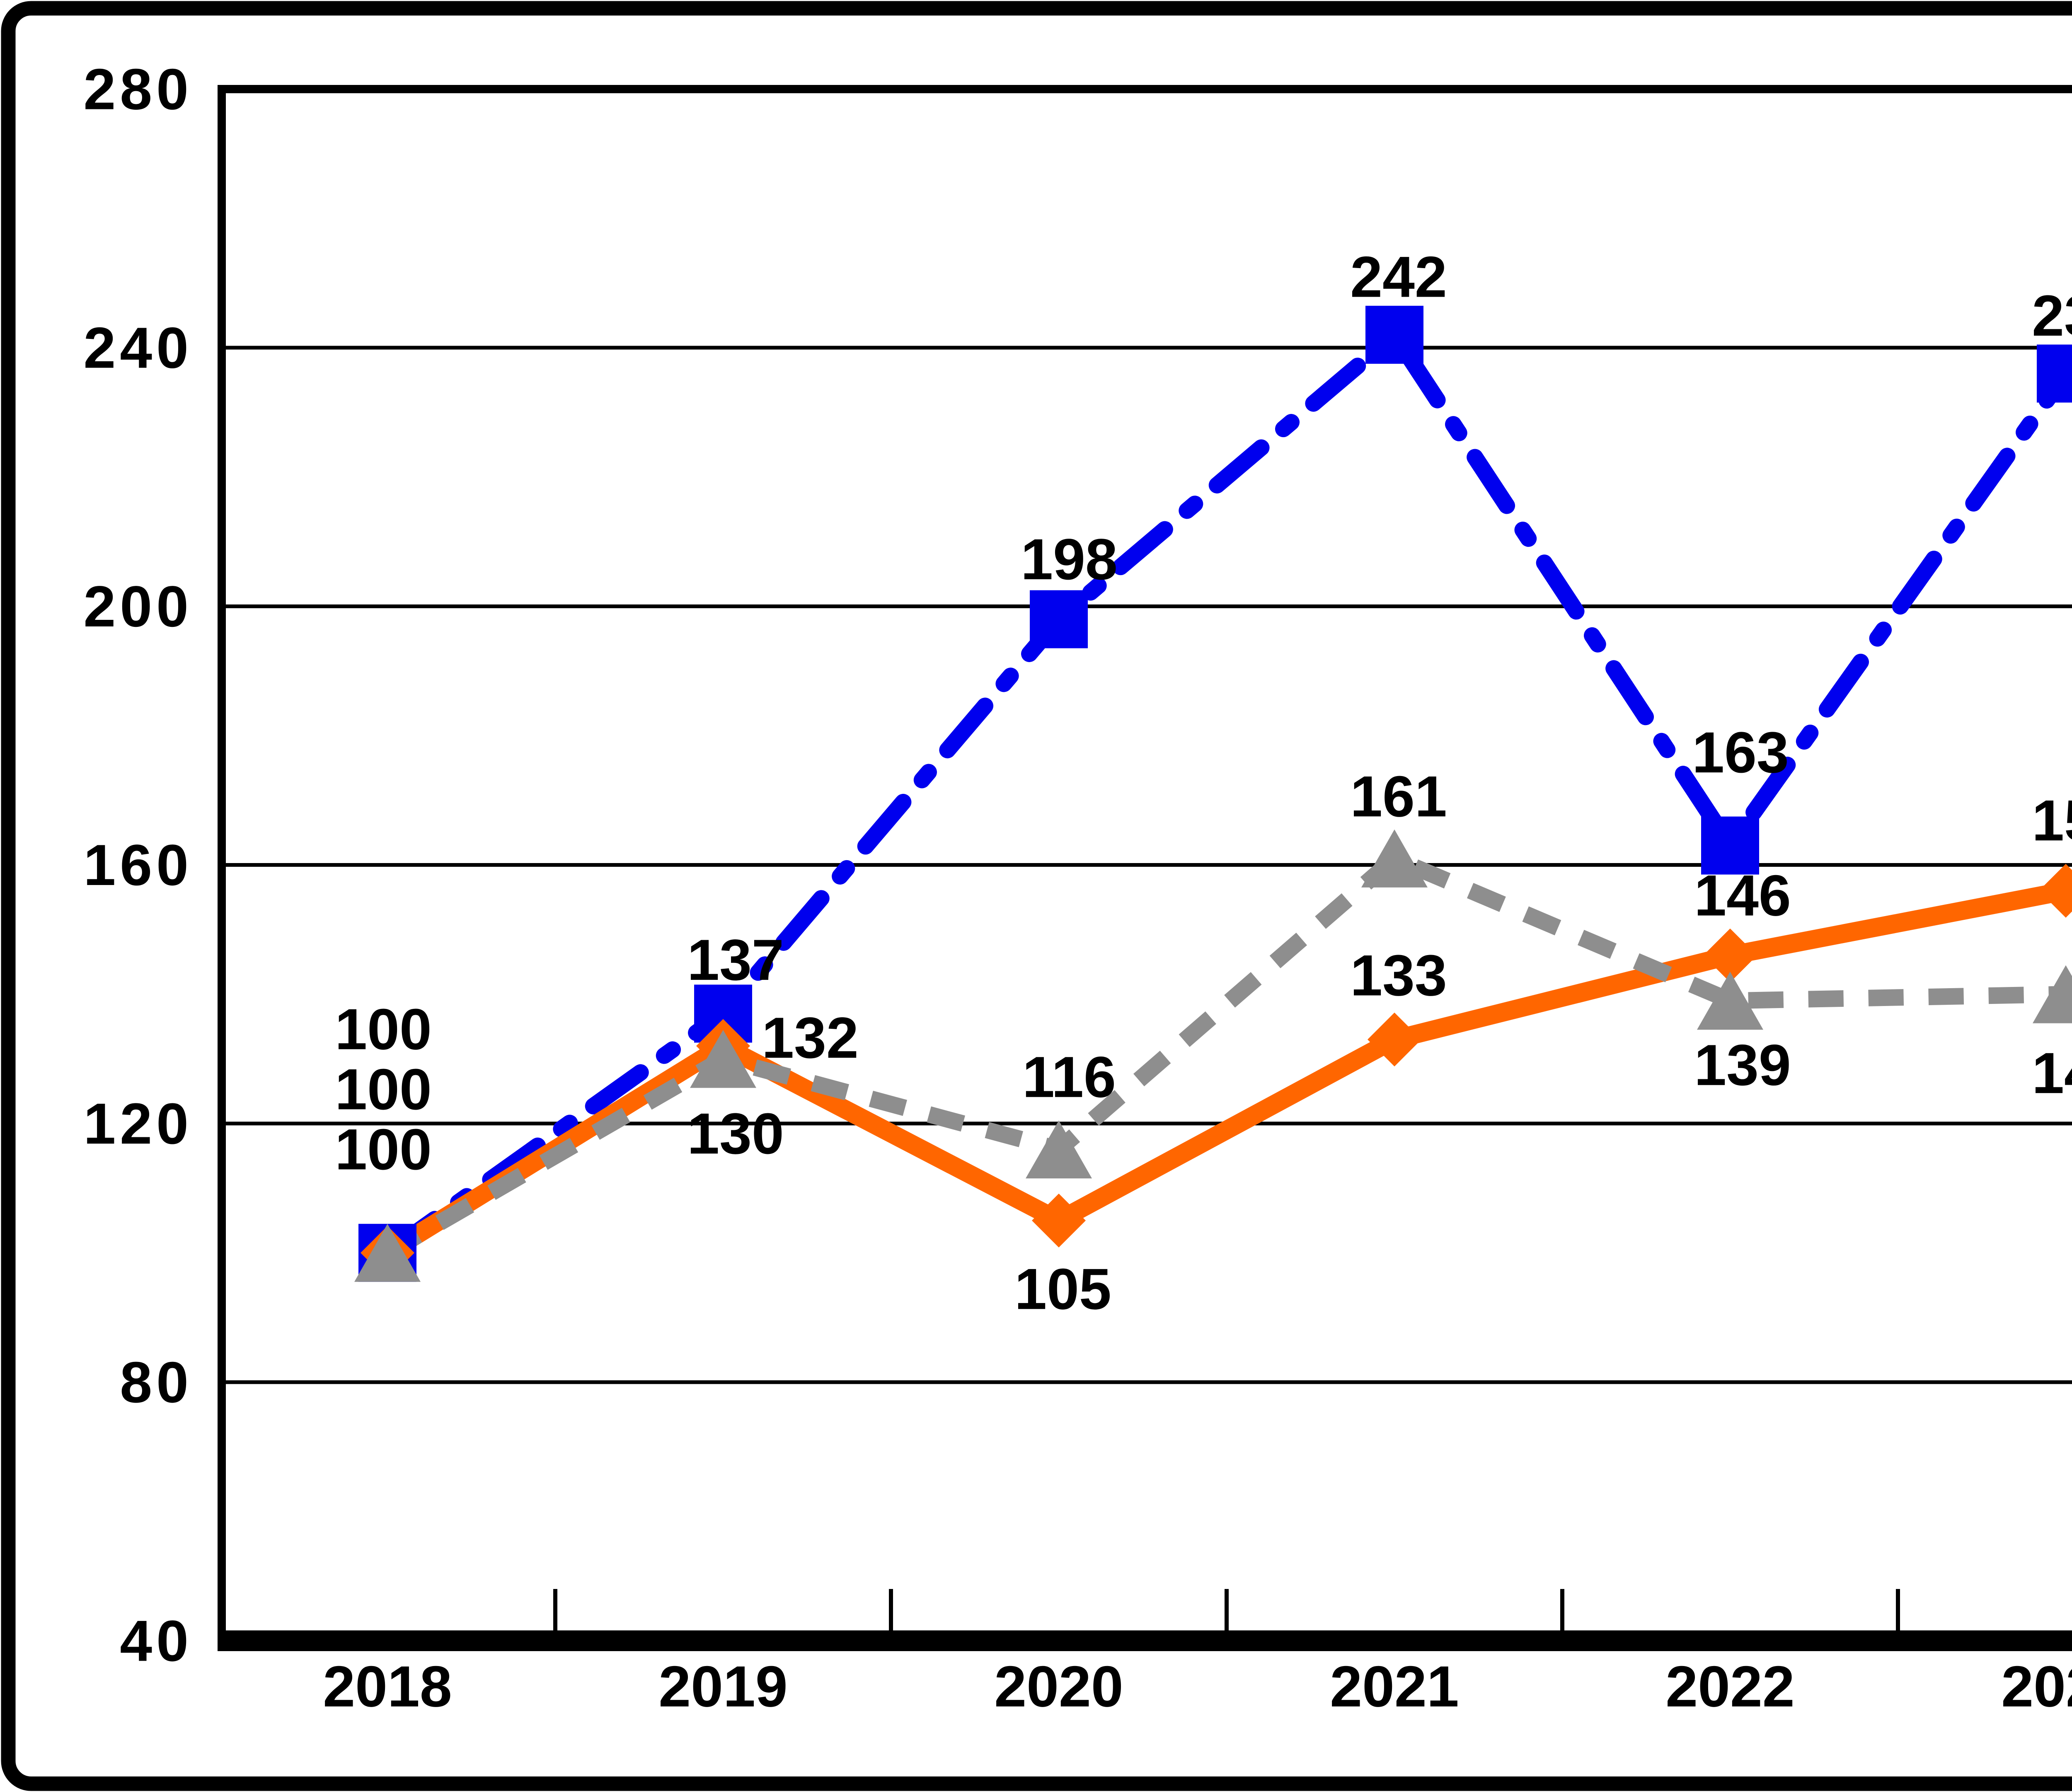  What do you see at coordinates (1398, 276) in the screenshot?
I see `data-label-nasdaq-index-2021: 242` at bounding box center [1398, 276].